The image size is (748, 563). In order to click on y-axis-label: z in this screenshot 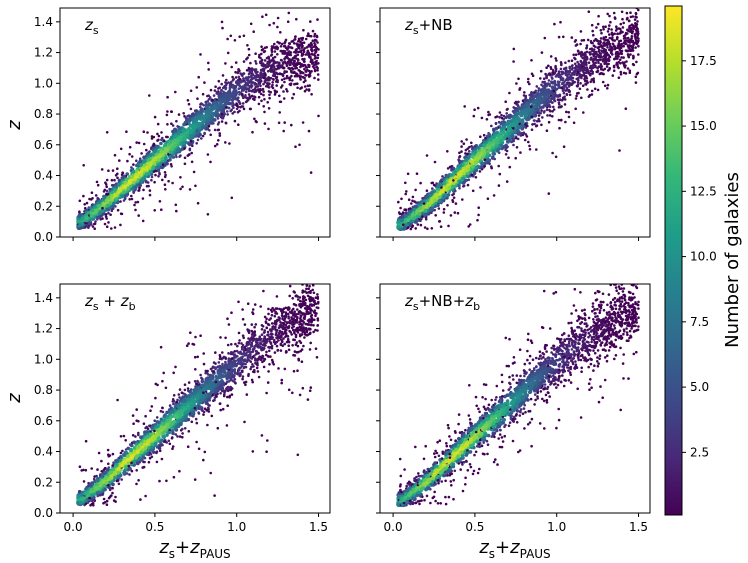, I will do `click(14, 125)`.